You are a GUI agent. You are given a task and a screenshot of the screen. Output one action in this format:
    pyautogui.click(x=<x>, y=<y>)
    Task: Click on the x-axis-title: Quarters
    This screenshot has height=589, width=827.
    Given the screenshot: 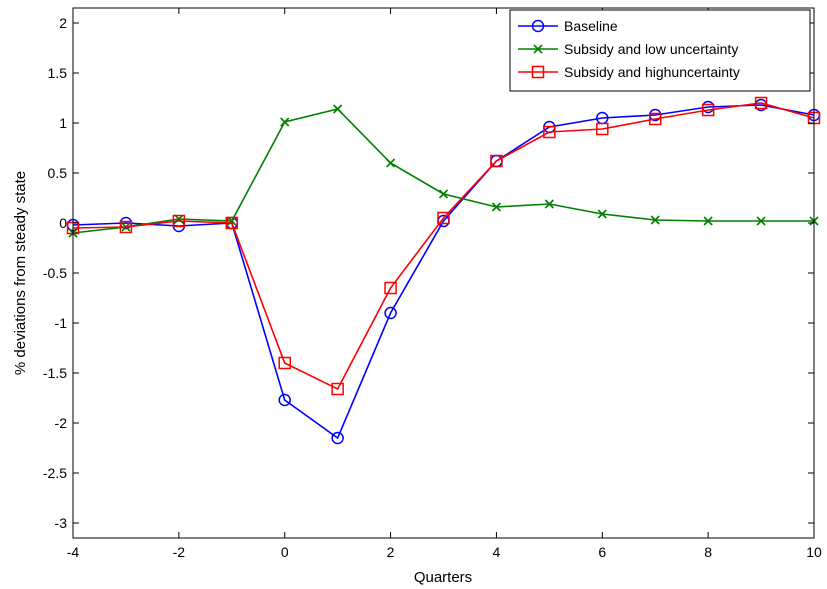 What is the action you would take?
    pyautogui.click(x=443, y=577)
    